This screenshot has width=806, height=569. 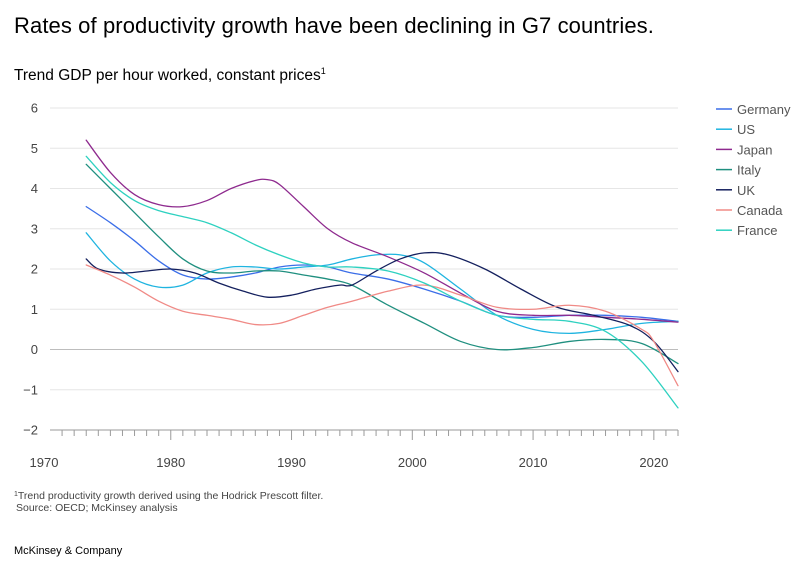 I want to click on x-tick-label: 1990, so click(x=291, y=462).